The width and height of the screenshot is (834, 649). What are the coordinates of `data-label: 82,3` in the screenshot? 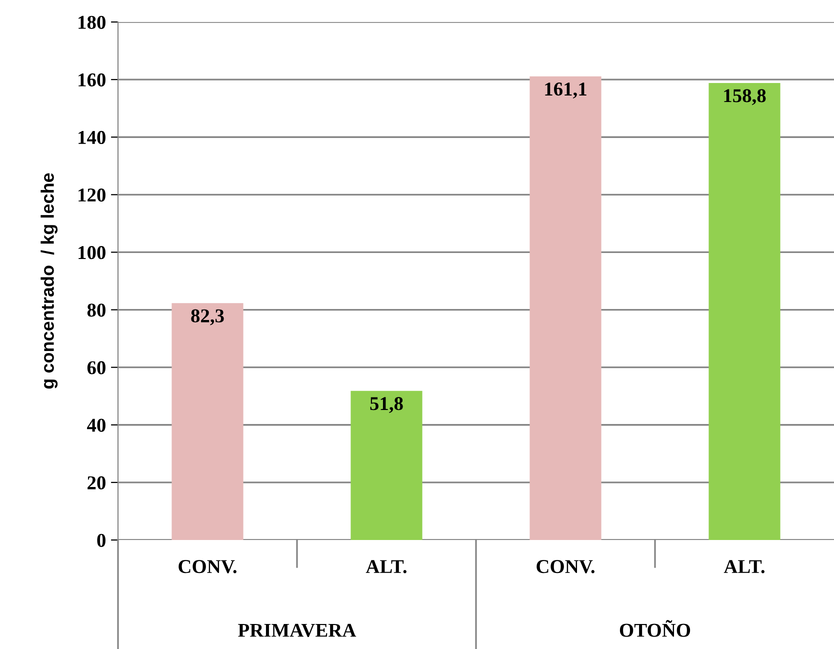 It's located at (207, 317).